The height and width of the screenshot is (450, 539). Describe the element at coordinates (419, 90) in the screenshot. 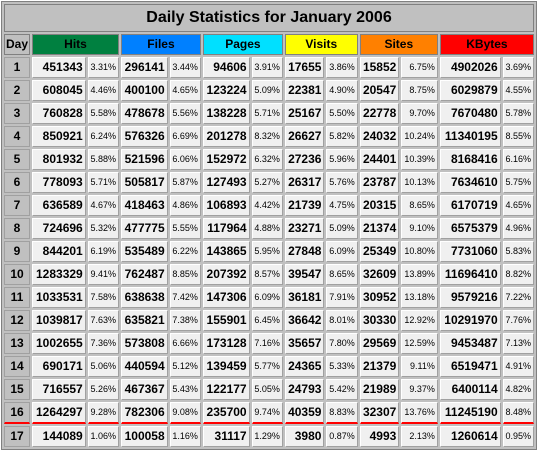

I see `sites-percent: 8.75%` at that location.